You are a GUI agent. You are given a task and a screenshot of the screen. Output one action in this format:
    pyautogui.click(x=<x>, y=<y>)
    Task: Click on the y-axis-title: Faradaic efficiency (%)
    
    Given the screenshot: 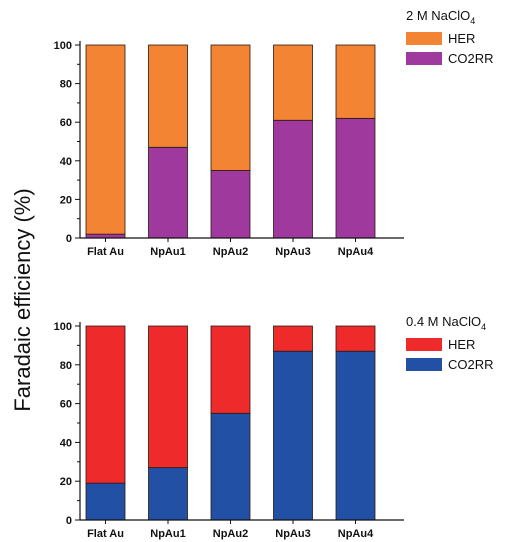 What is the action you would take?
    pyautogui.click(x=22, y=299)
    